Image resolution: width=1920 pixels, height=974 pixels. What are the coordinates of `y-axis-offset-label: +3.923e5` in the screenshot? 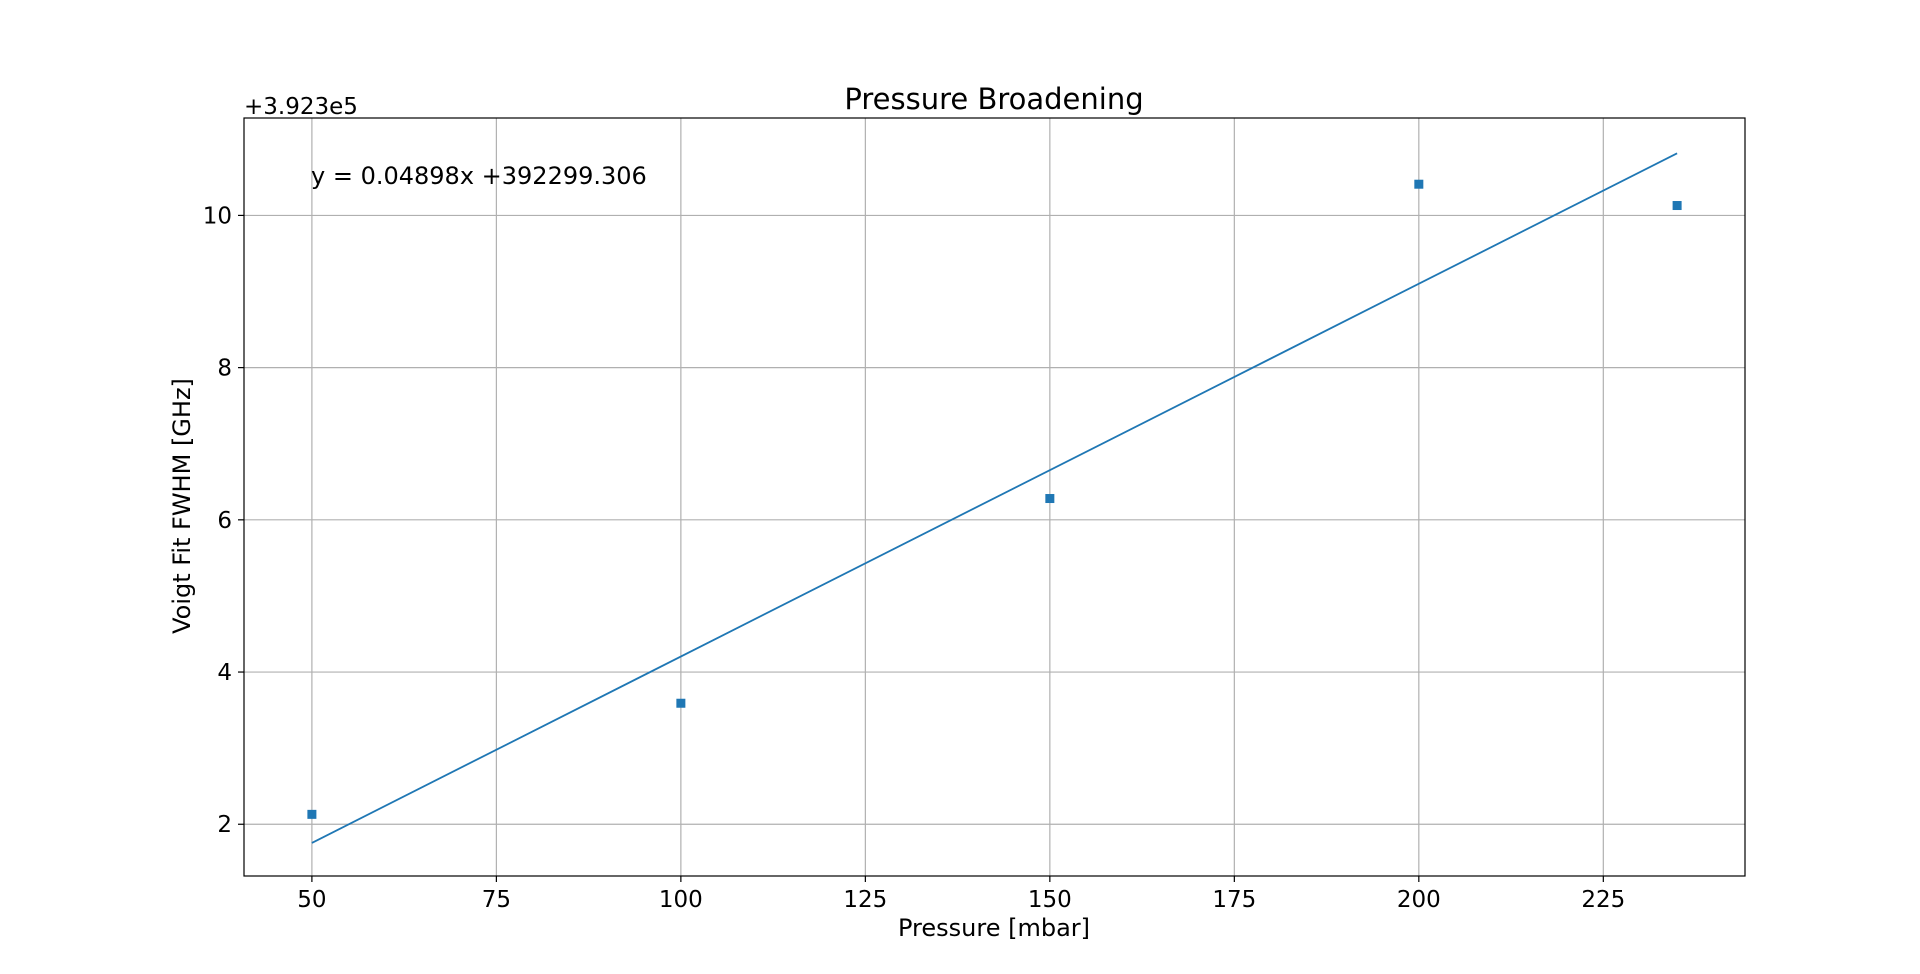 It's located at (301, 107).